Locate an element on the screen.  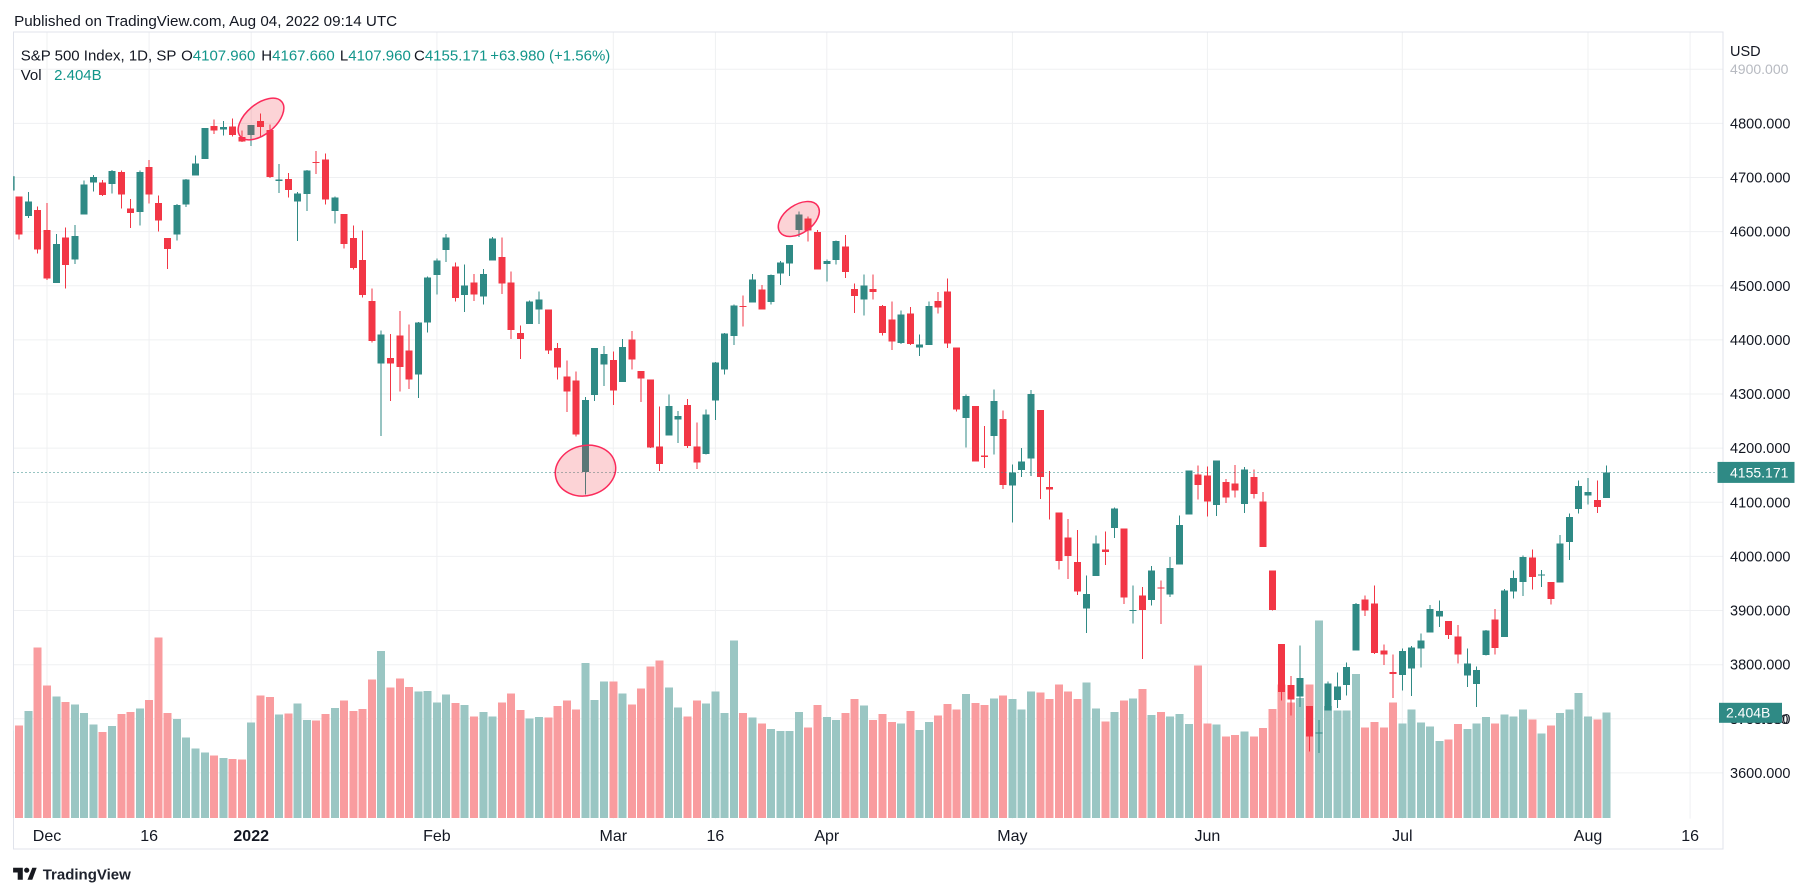
svg-text: +63.980 (+1.56%) is located at coordinates (550, 56).